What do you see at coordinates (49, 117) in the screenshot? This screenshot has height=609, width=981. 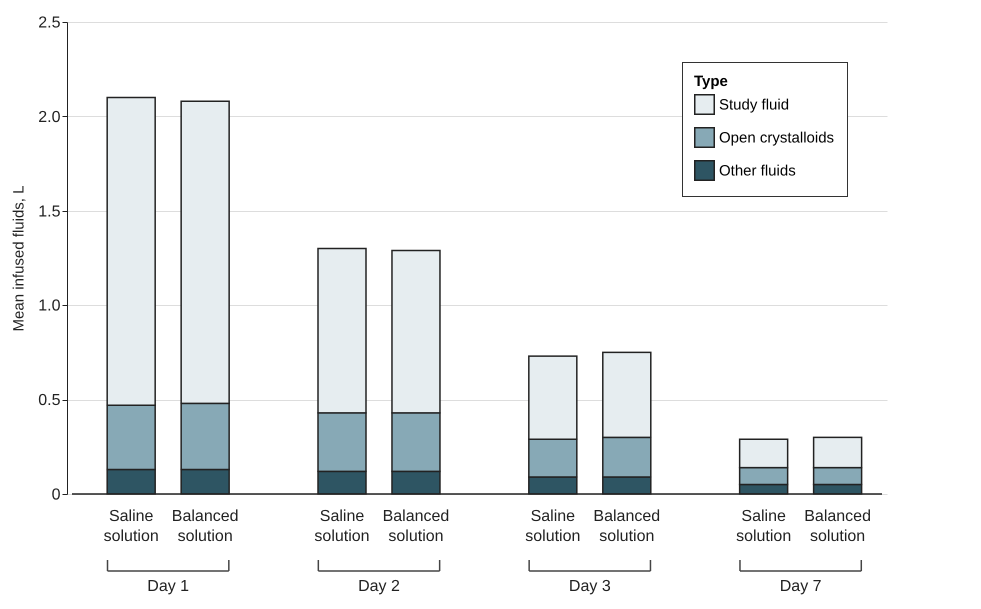 I see `y-tick-label: 2.0` at bounding box center [49, 117].